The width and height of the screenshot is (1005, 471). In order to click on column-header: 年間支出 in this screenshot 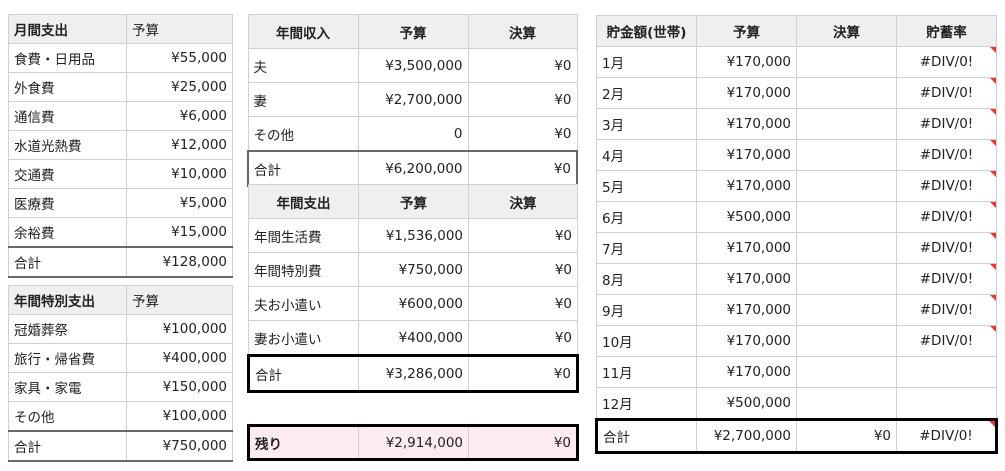, I will do `click(303, 201)`.